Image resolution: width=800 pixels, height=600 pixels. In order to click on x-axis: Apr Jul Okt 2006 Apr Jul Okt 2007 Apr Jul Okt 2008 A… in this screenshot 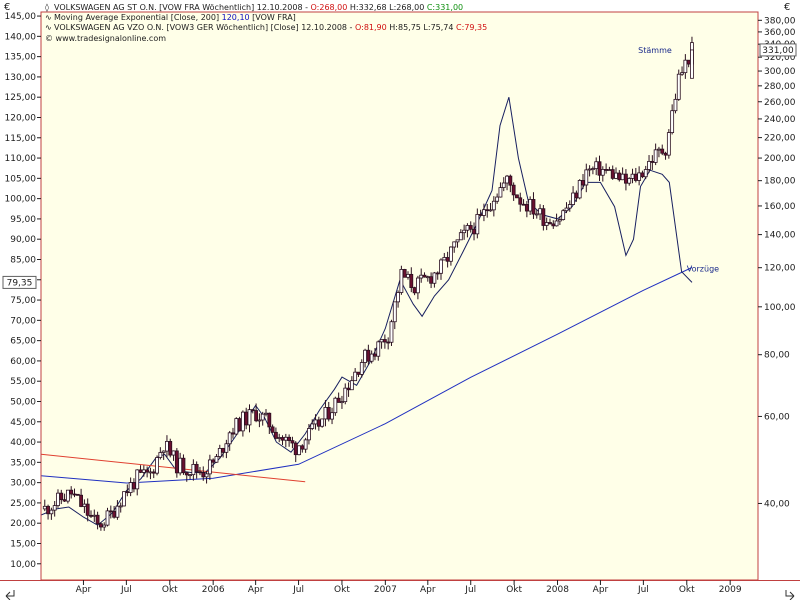, I will do `click(409, 587)`.